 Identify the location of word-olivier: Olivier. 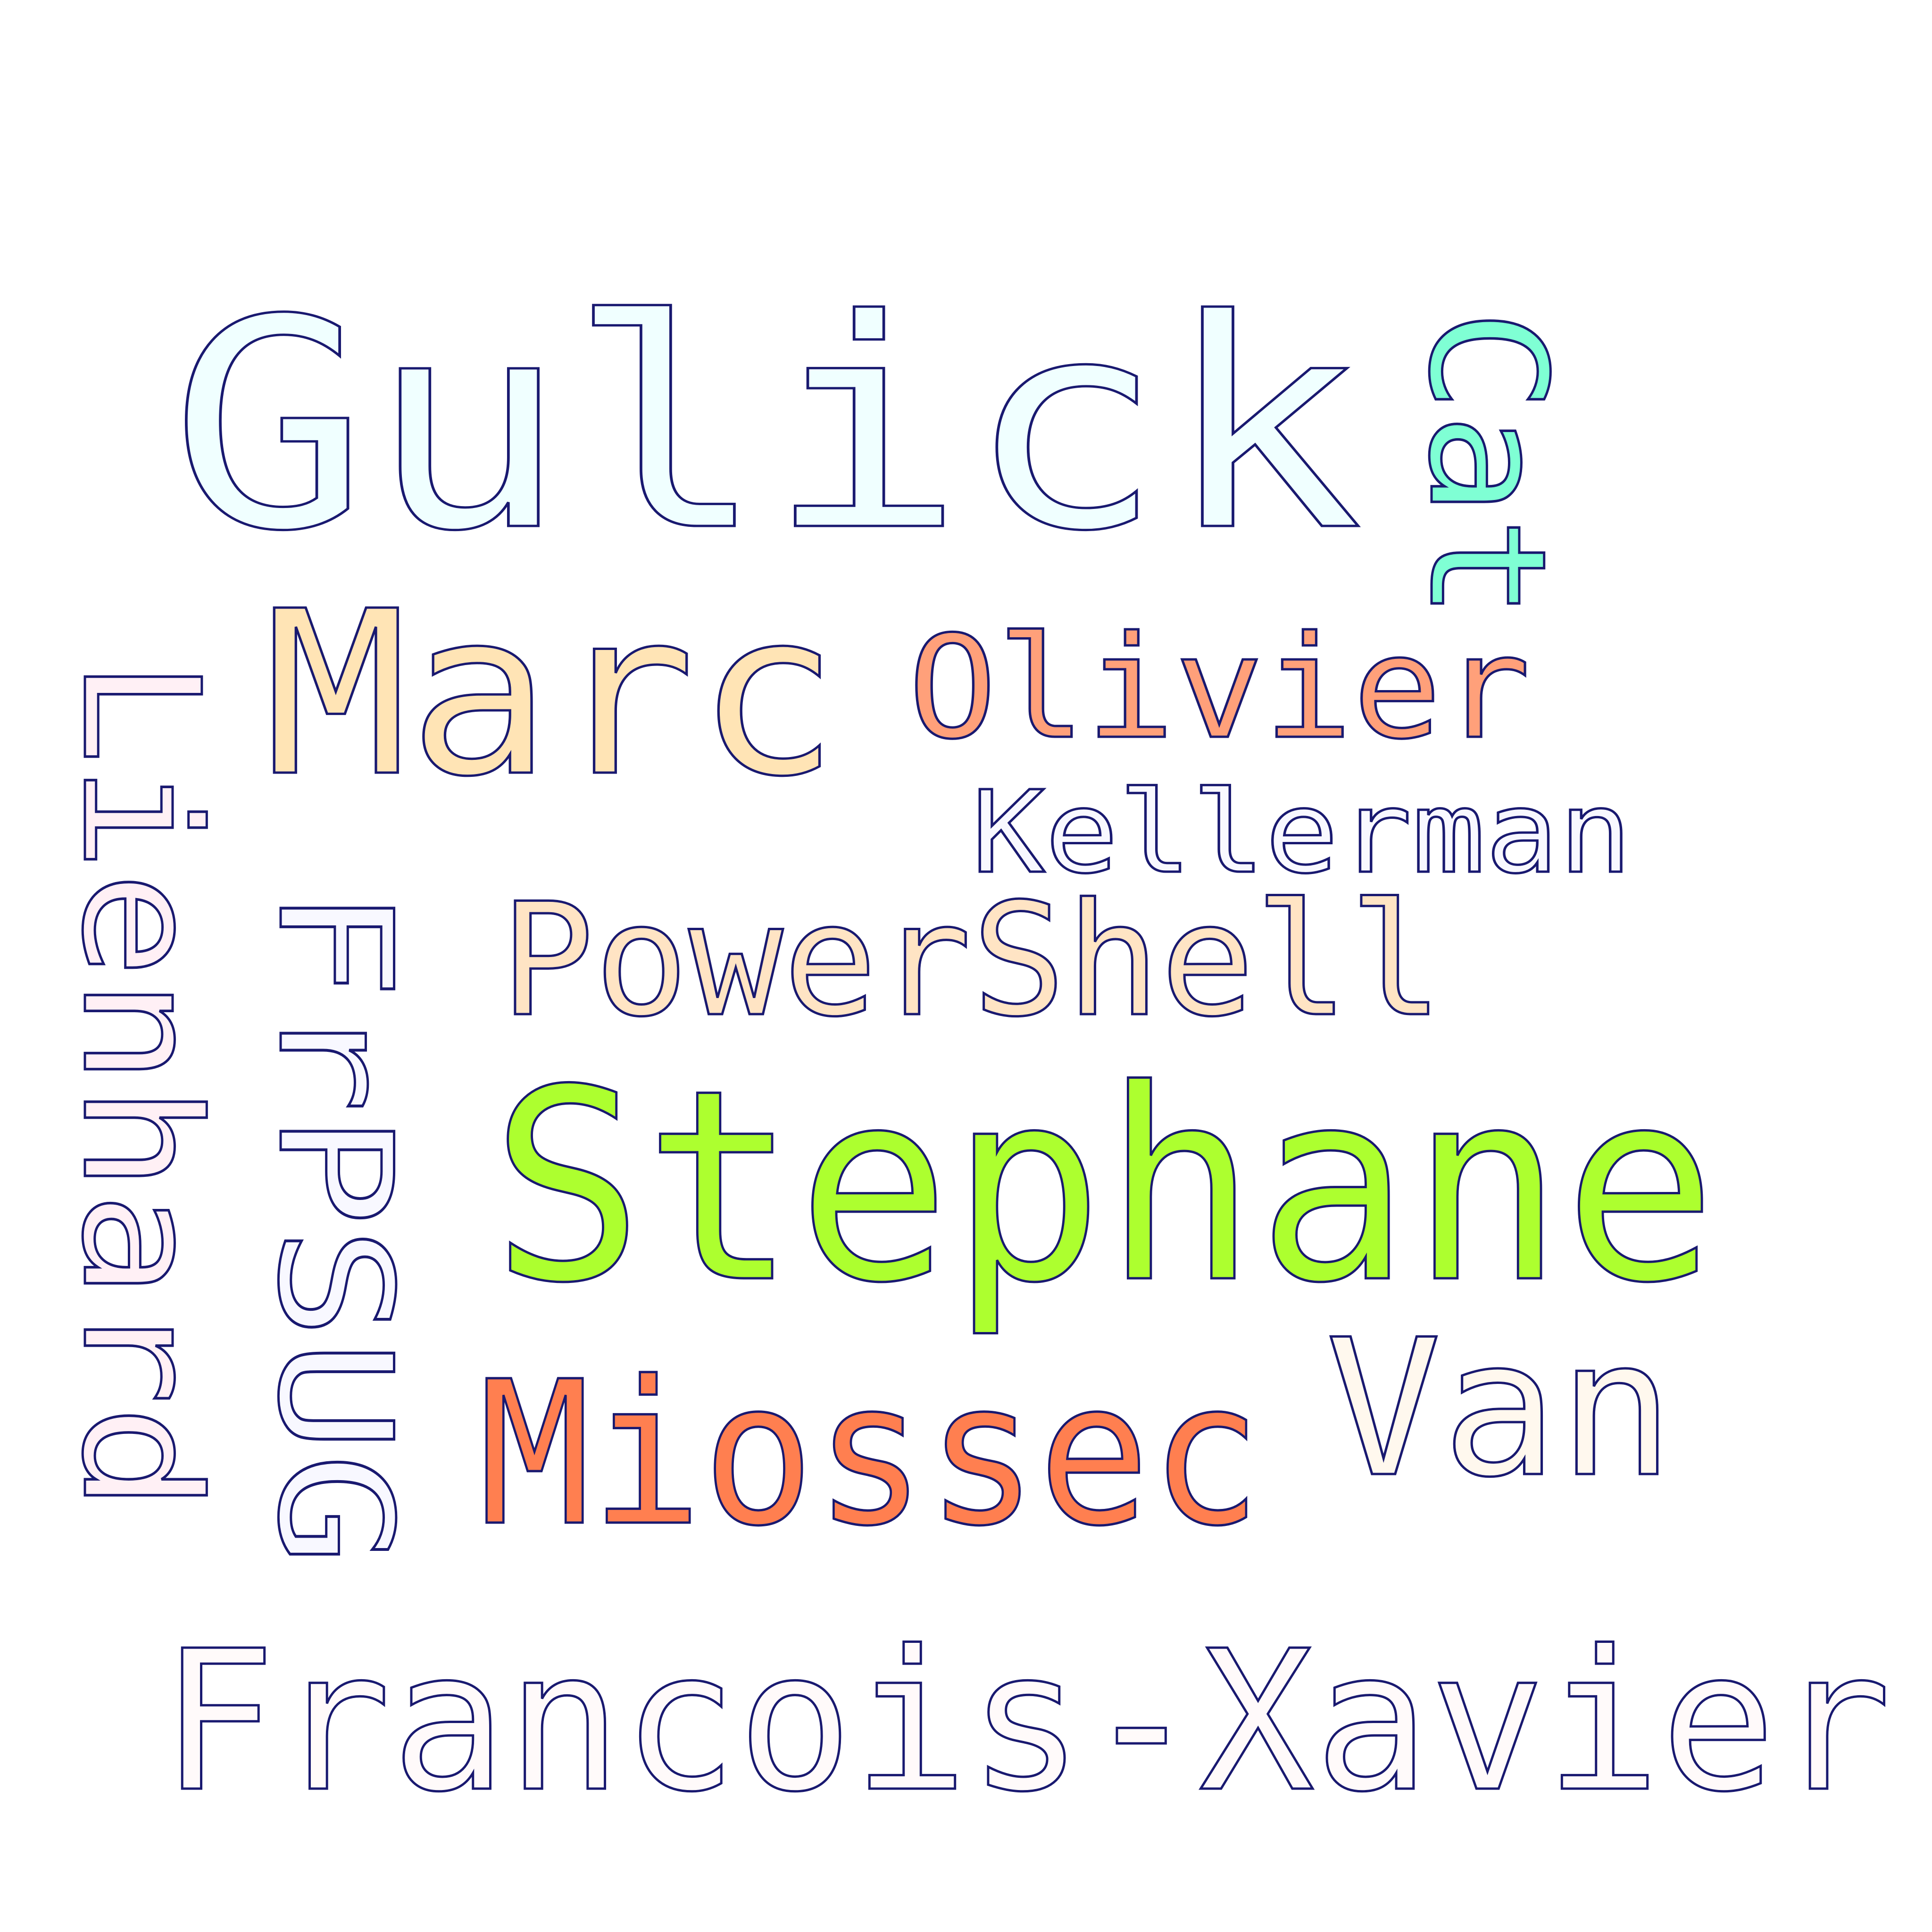
(1219, 688).